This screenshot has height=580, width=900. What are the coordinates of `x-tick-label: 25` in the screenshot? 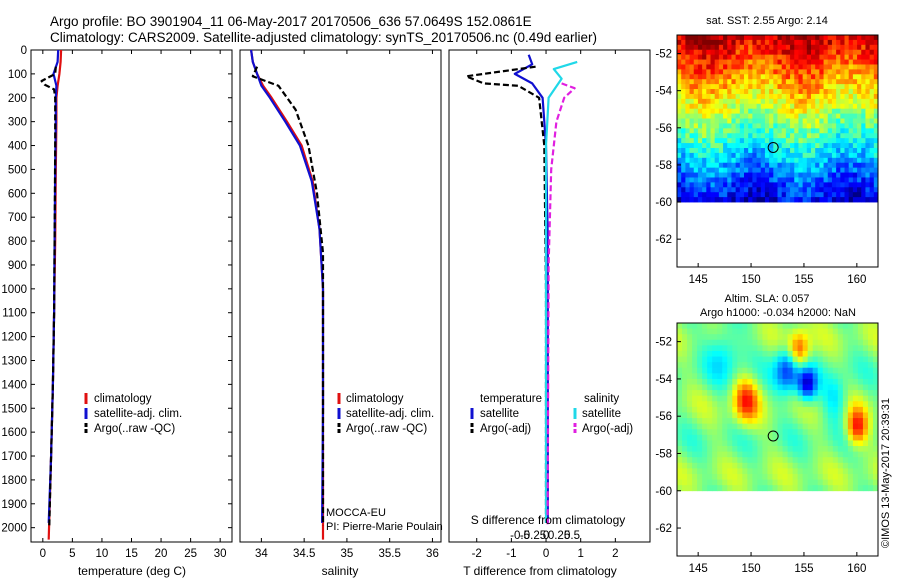 It's located at (190, 554).